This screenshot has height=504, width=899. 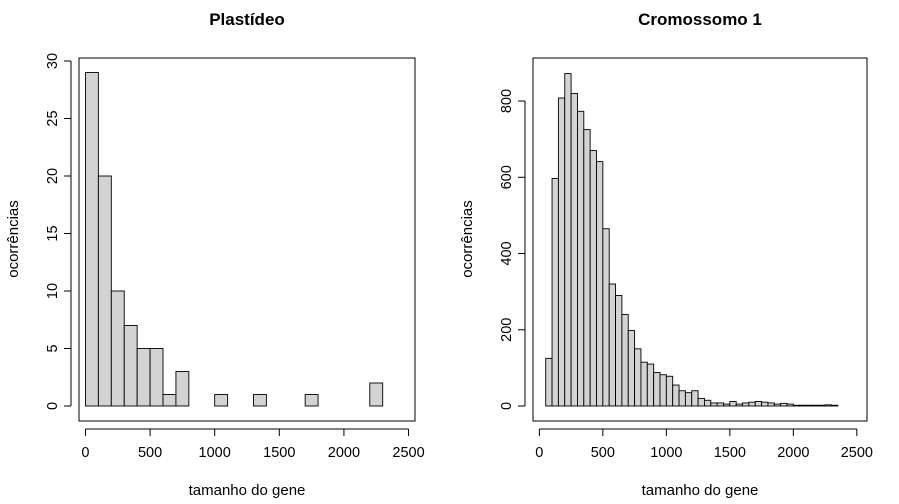 What do you see at coordinates (53, 348) in the screenshot?
I see `y-tick-label: 5` at bounding box center [53, 348].